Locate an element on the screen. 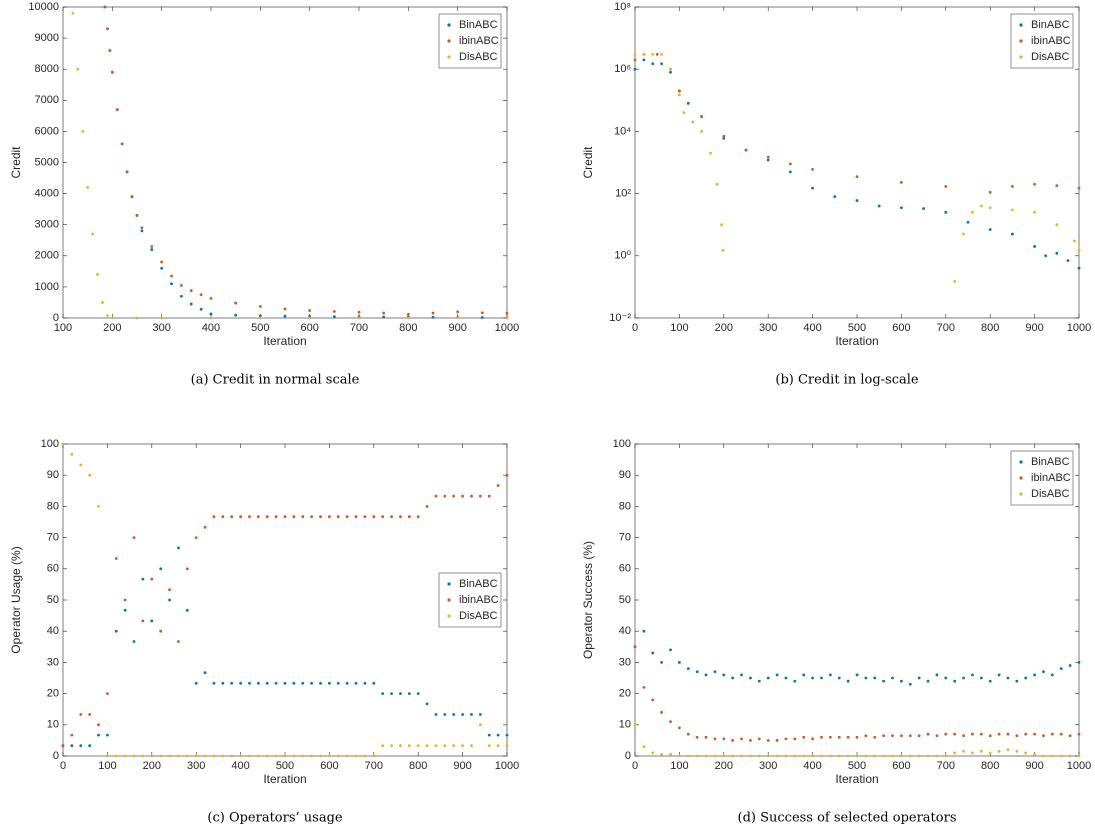 The width and height of the screenshot is (1095, 840). x-tick-label: 700 is located at coordinates (946, 328).